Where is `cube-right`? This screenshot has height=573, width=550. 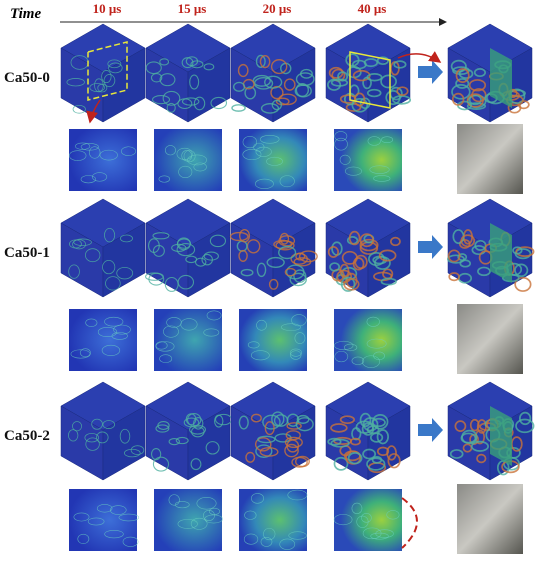 cube-right is located at coordinates (124, 260).